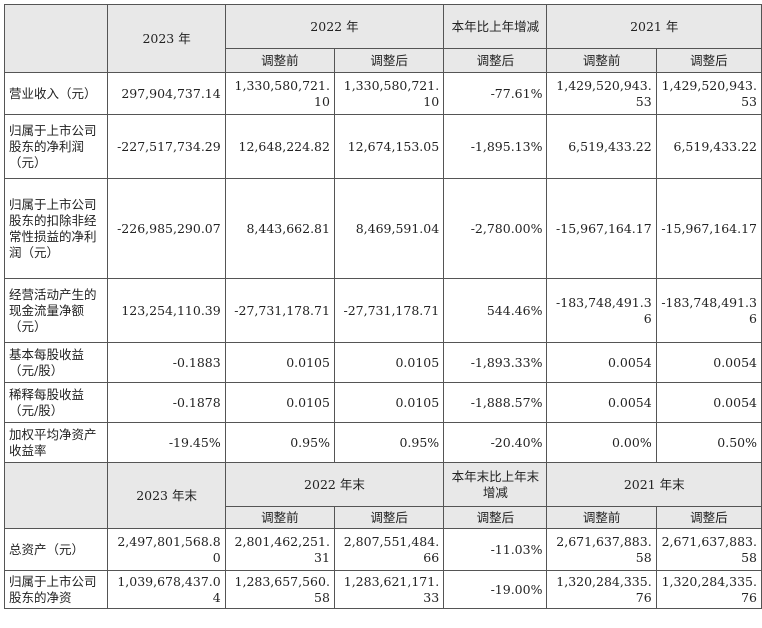 The width and height of the screenshot is (762, 628). What do you see at coordinates (166, 495) in the screenshot?
I see `header-year-current: 2023 年末` at bounding box center [166, 495].